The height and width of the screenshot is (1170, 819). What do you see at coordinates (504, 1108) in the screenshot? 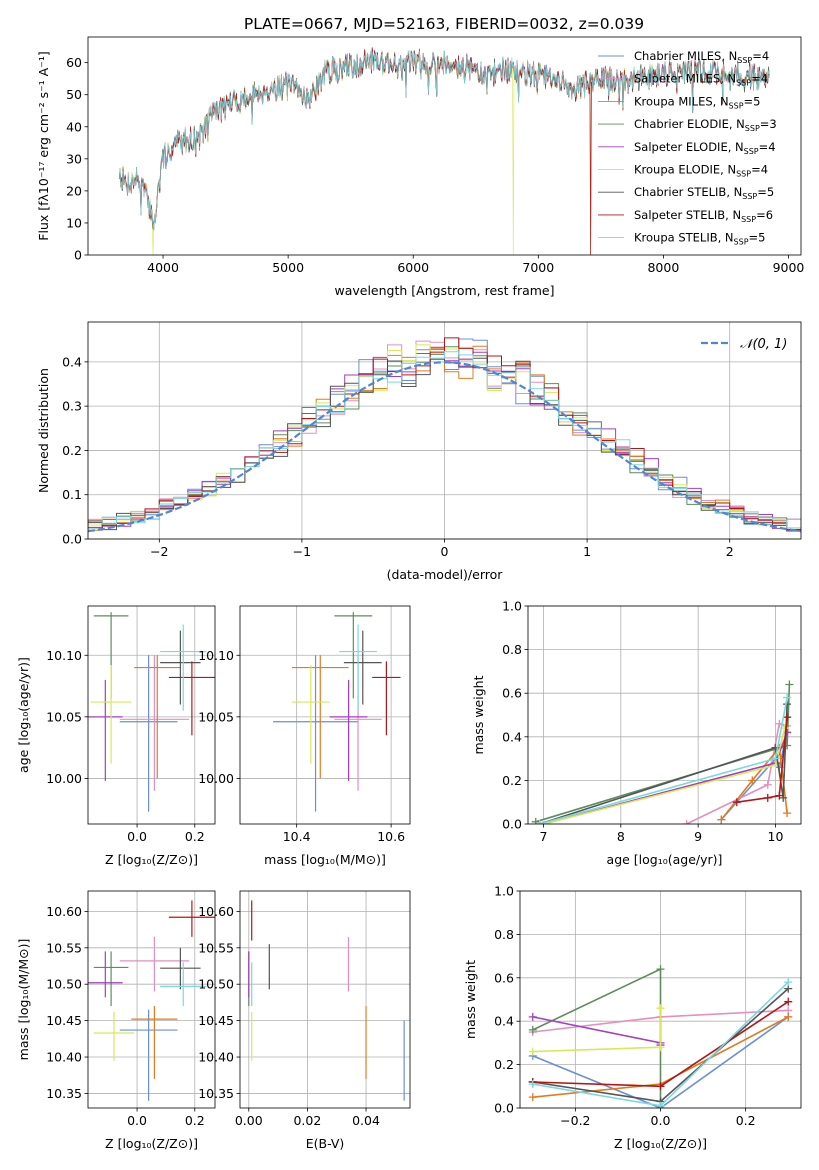
I see `weight-vs-z-ytick-label: 0.0` at bounding box center [504, 1108].